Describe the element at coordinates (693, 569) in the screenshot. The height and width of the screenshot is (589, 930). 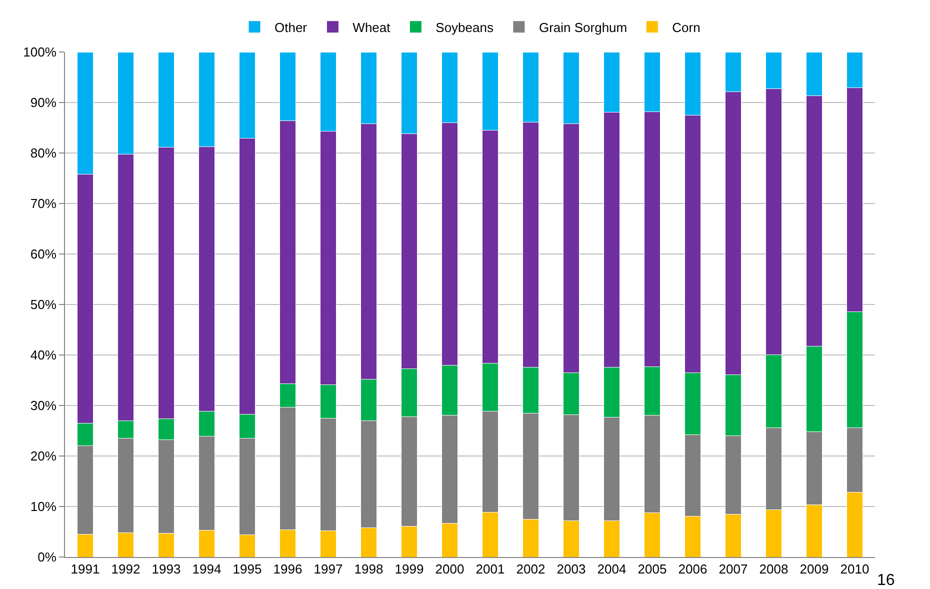
I see `x-tick-label: 2006` at that location.